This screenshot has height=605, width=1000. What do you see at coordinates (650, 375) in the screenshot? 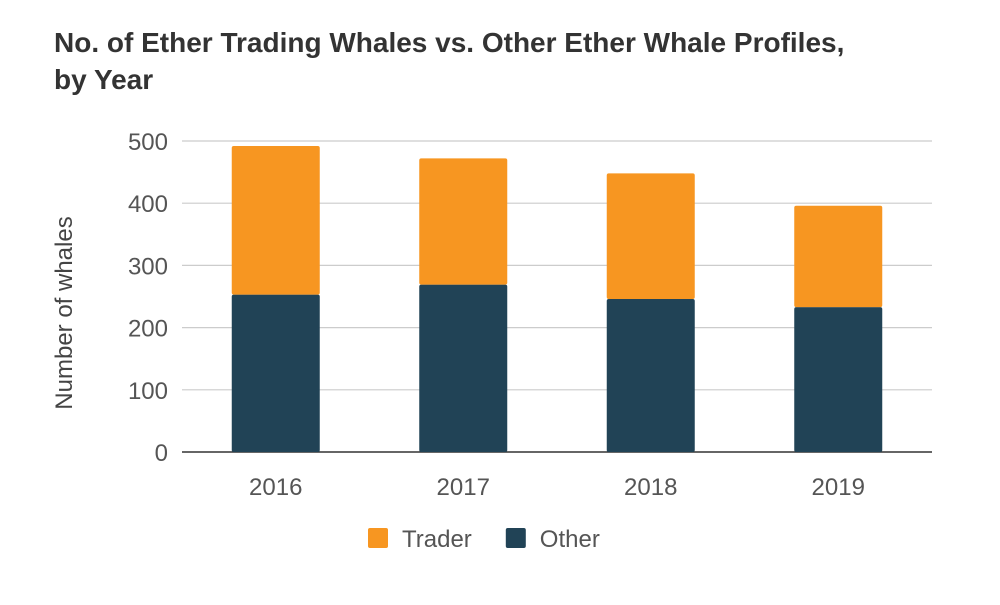
I see `bar-other-2018` at bounding box center [650, 375].